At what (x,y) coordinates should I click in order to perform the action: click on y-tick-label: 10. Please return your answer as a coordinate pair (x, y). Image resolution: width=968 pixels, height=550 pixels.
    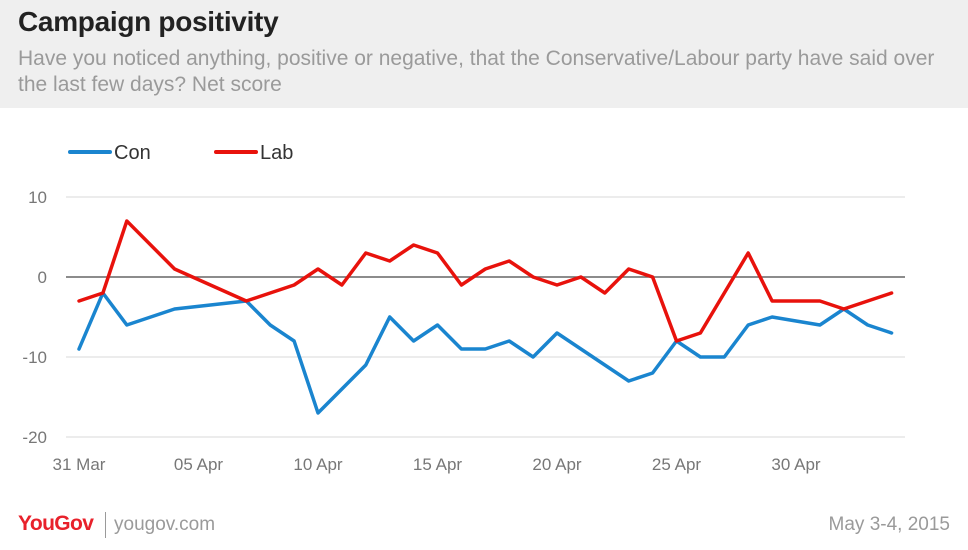
    Looking at the image, I should click on (37, 197).